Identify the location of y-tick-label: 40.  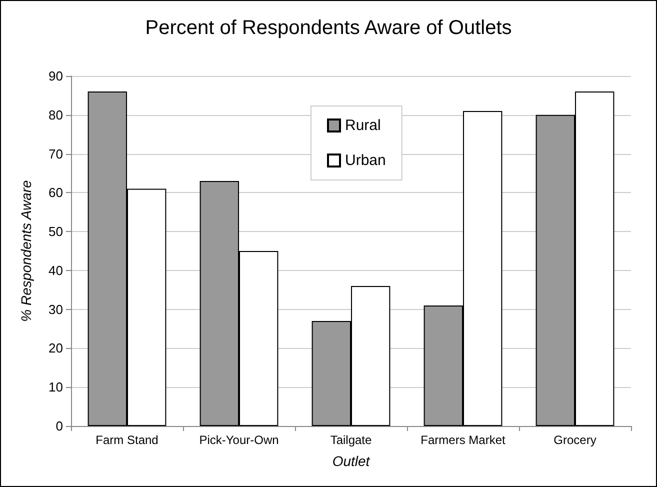
(55, 270).